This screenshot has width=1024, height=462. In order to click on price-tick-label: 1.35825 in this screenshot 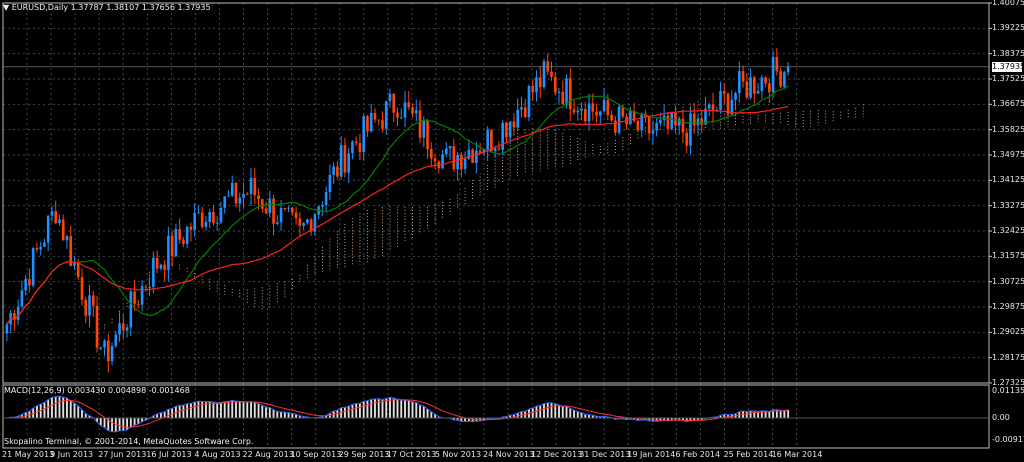, I will do `click(1008, 129)`.